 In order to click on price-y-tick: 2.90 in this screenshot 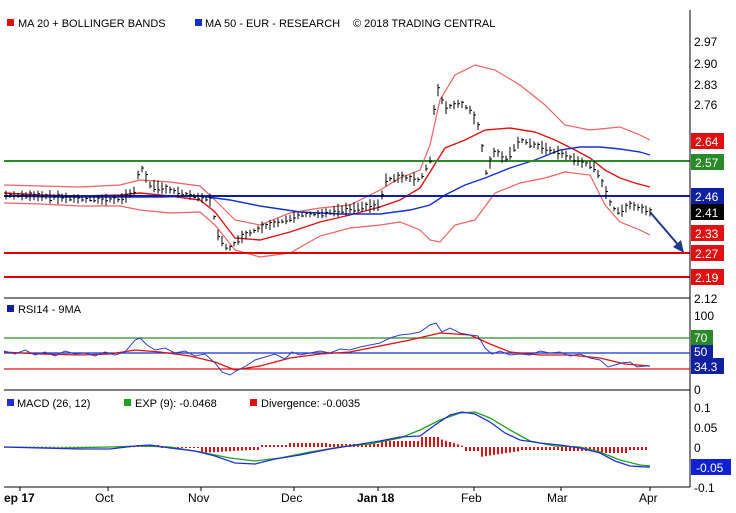, I will do `click(706, 64)`.